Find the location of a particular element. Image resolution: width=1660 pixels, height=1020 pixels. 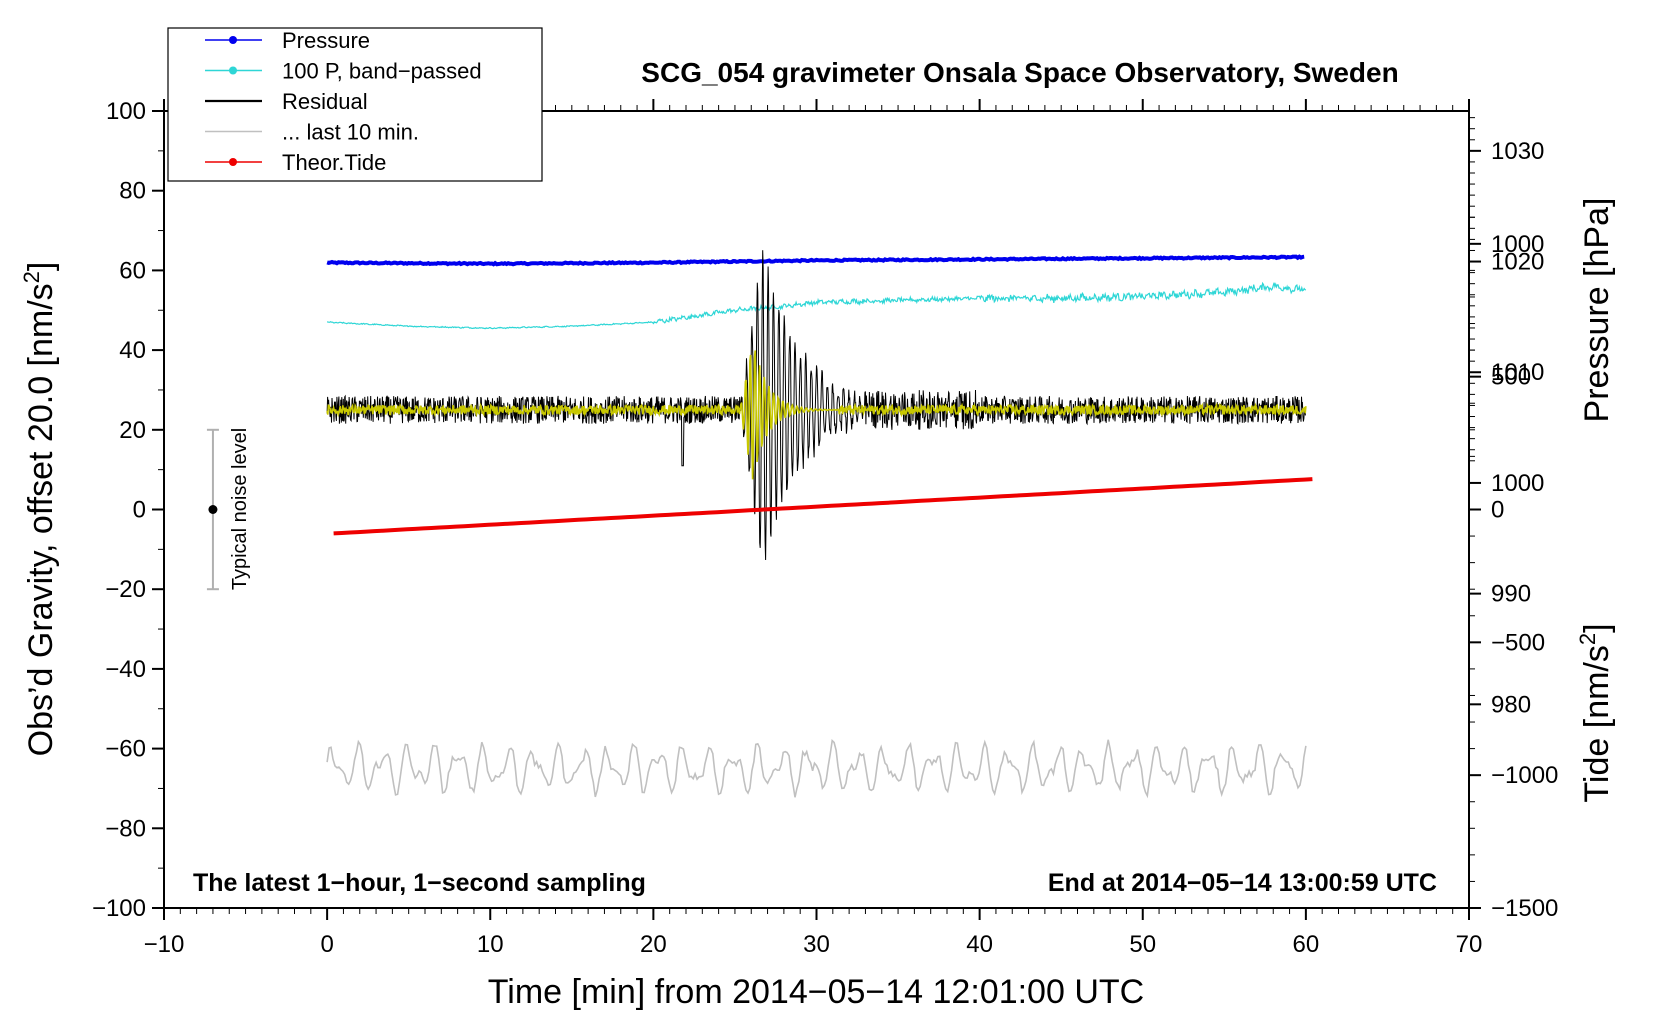

x-tick-label: 40 is located at coordinates (979, 944).